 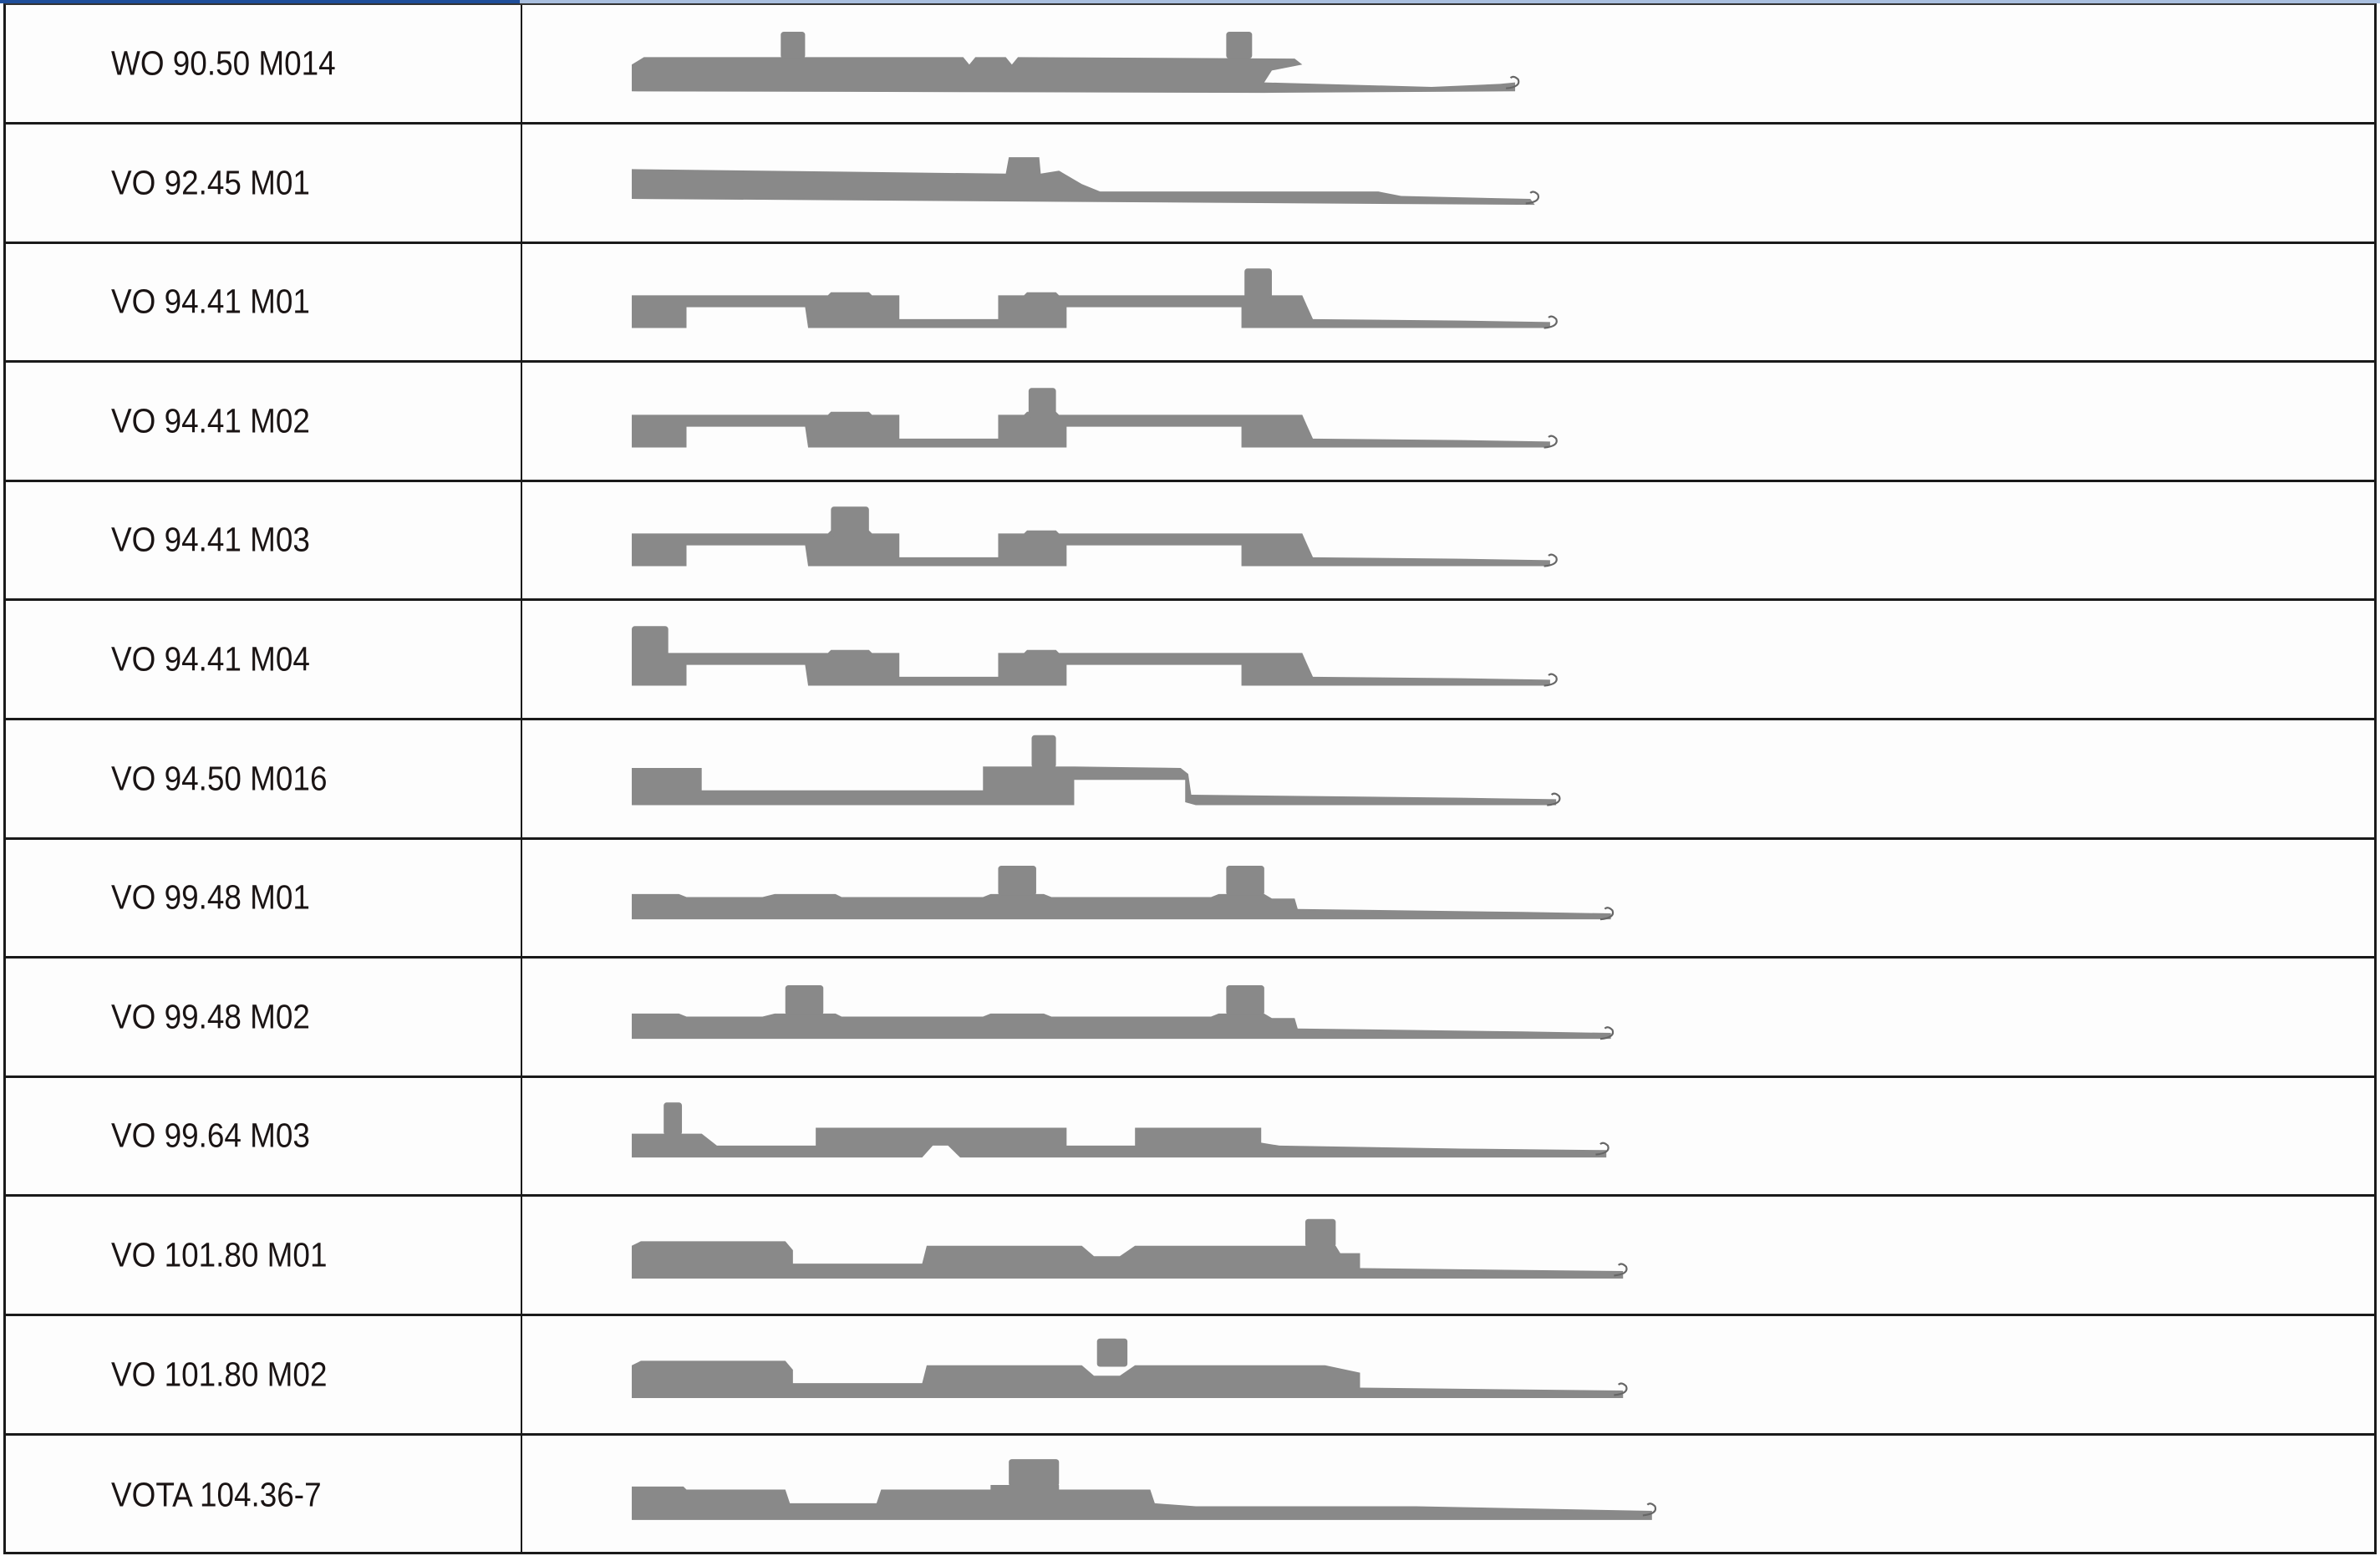 I want to click on table-row: VO 94.41 M03, so click(x=1190, y=541).